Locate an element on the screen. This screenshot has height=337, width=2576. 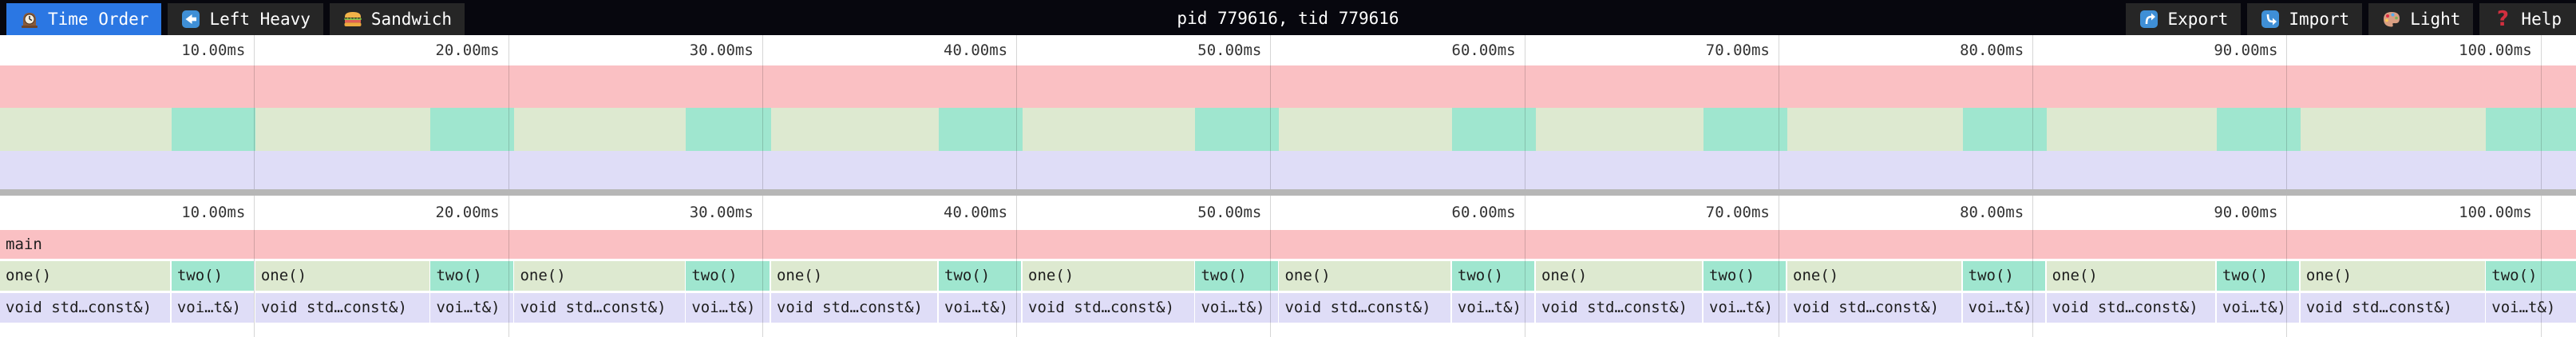
flamechart-row-main: main is located at coordinates (1288, 244).